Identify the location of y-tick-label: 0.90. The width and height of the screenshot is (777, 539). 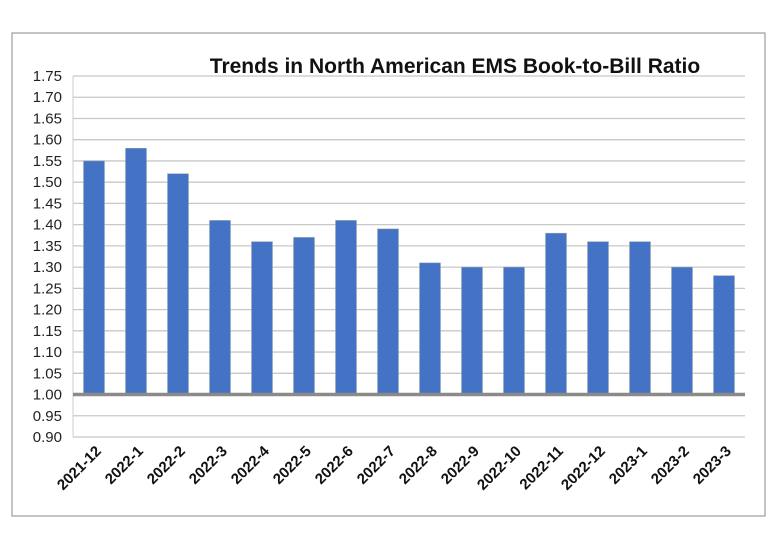
(47, 437).